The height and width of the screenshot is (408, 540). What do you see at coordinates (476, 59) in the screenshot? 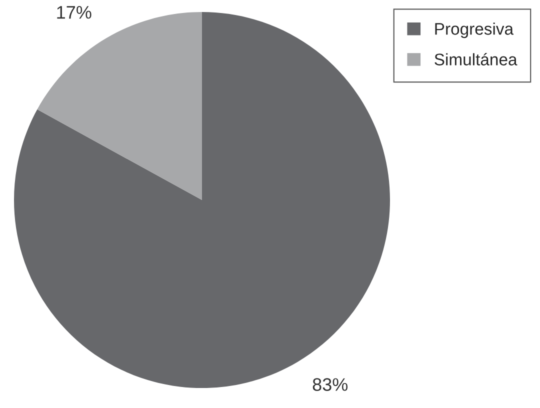
I see `legend-label: Simultánea` at bounding box center [476, 59].